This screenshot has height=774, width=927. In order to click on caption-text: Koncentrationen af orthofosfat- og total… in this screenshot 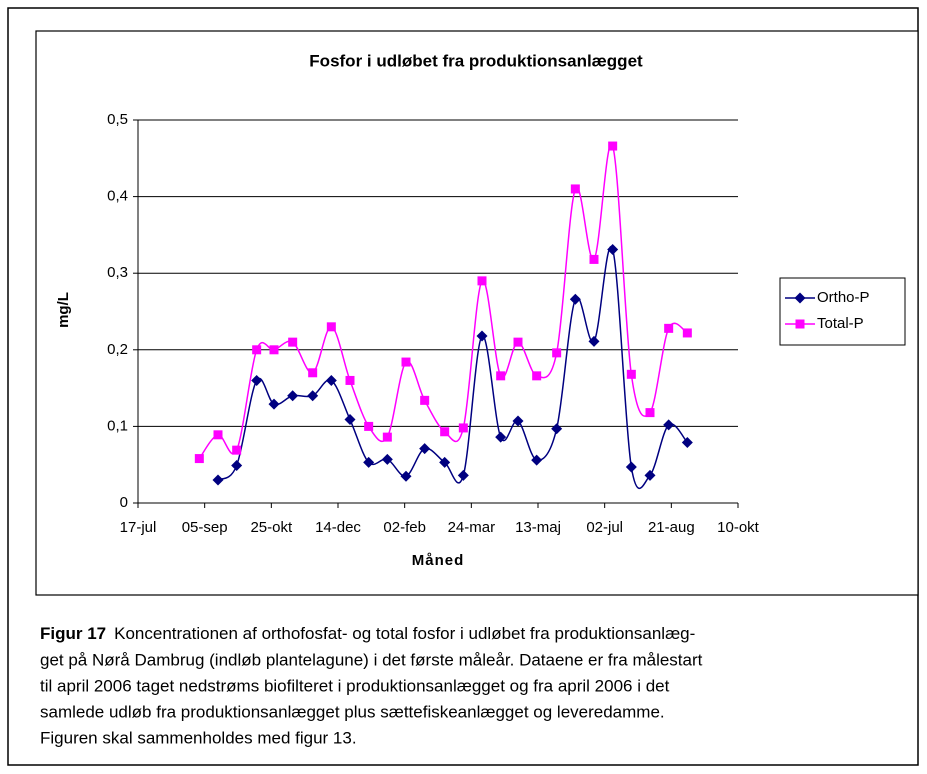, I will do `click(404, 633)`.